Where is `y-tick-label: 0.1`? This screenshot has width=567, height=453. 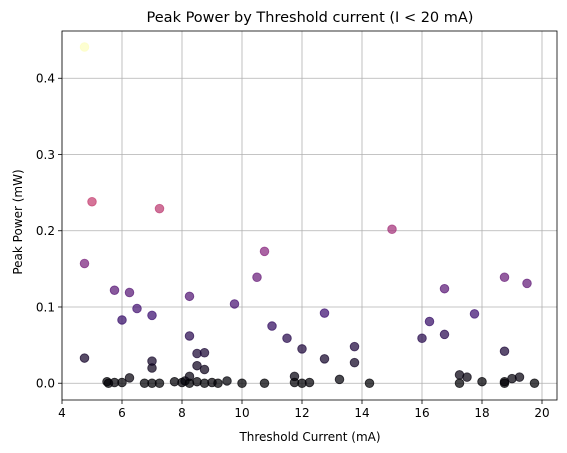 y-tick-label: 0.1 is located at coordinates (45, 307).